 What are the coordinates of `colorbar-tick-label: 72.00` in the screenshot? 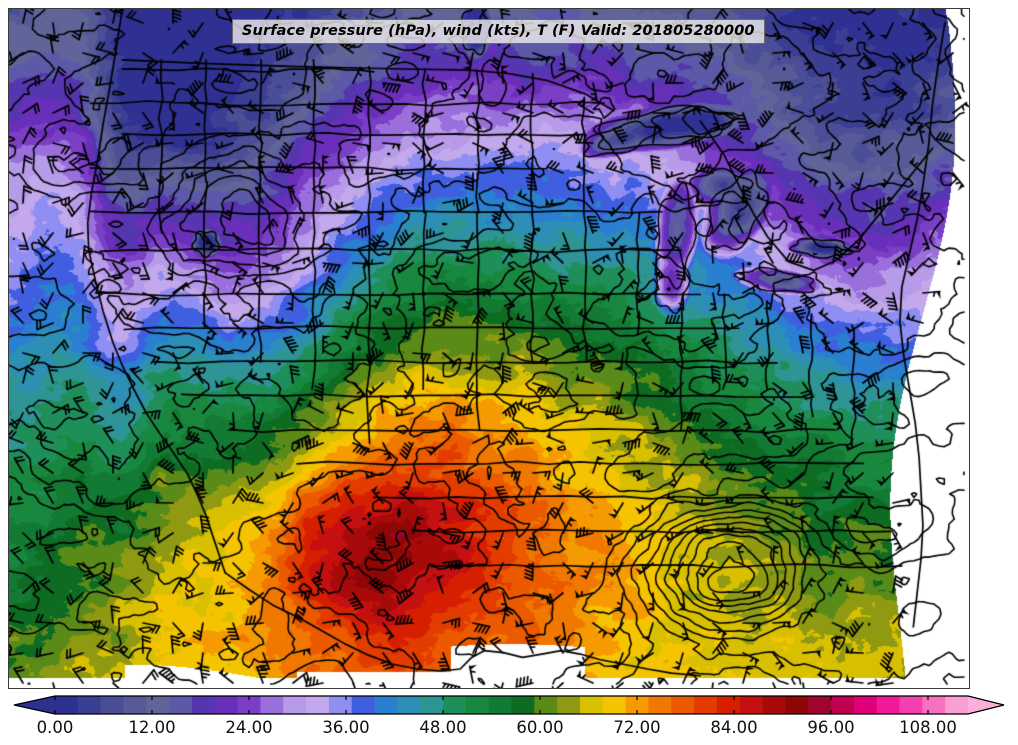 It's located at (637, 727).